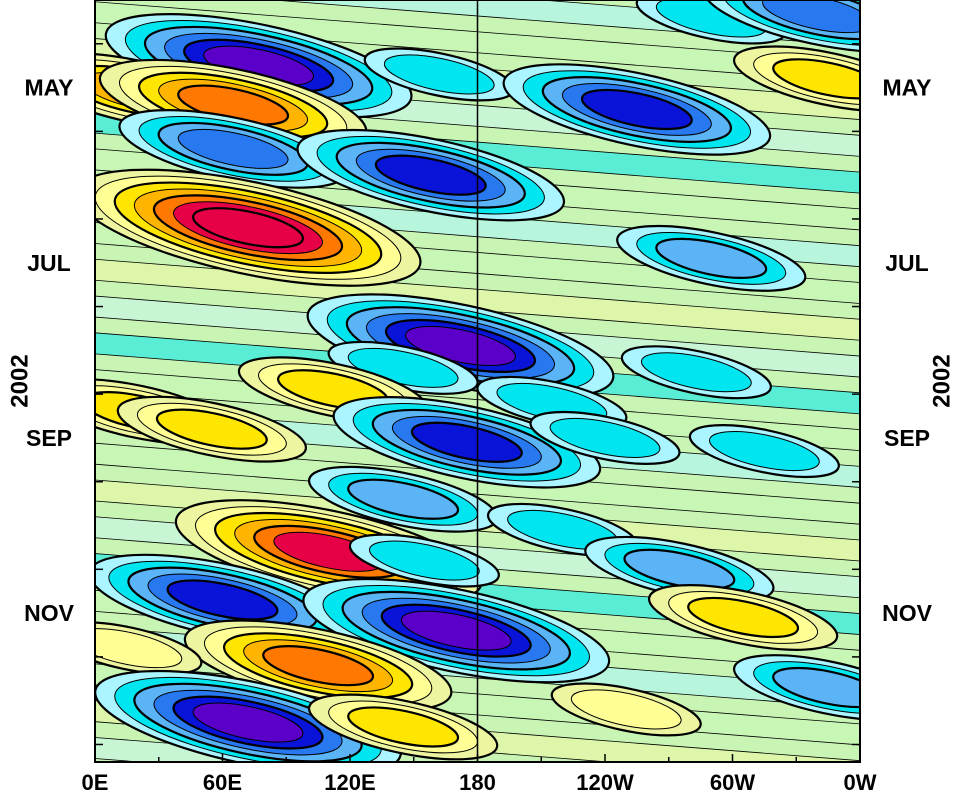 This screenshot has height=798, width=956. I want to click on y-tick-label-right: SEP, so click(907, 438).